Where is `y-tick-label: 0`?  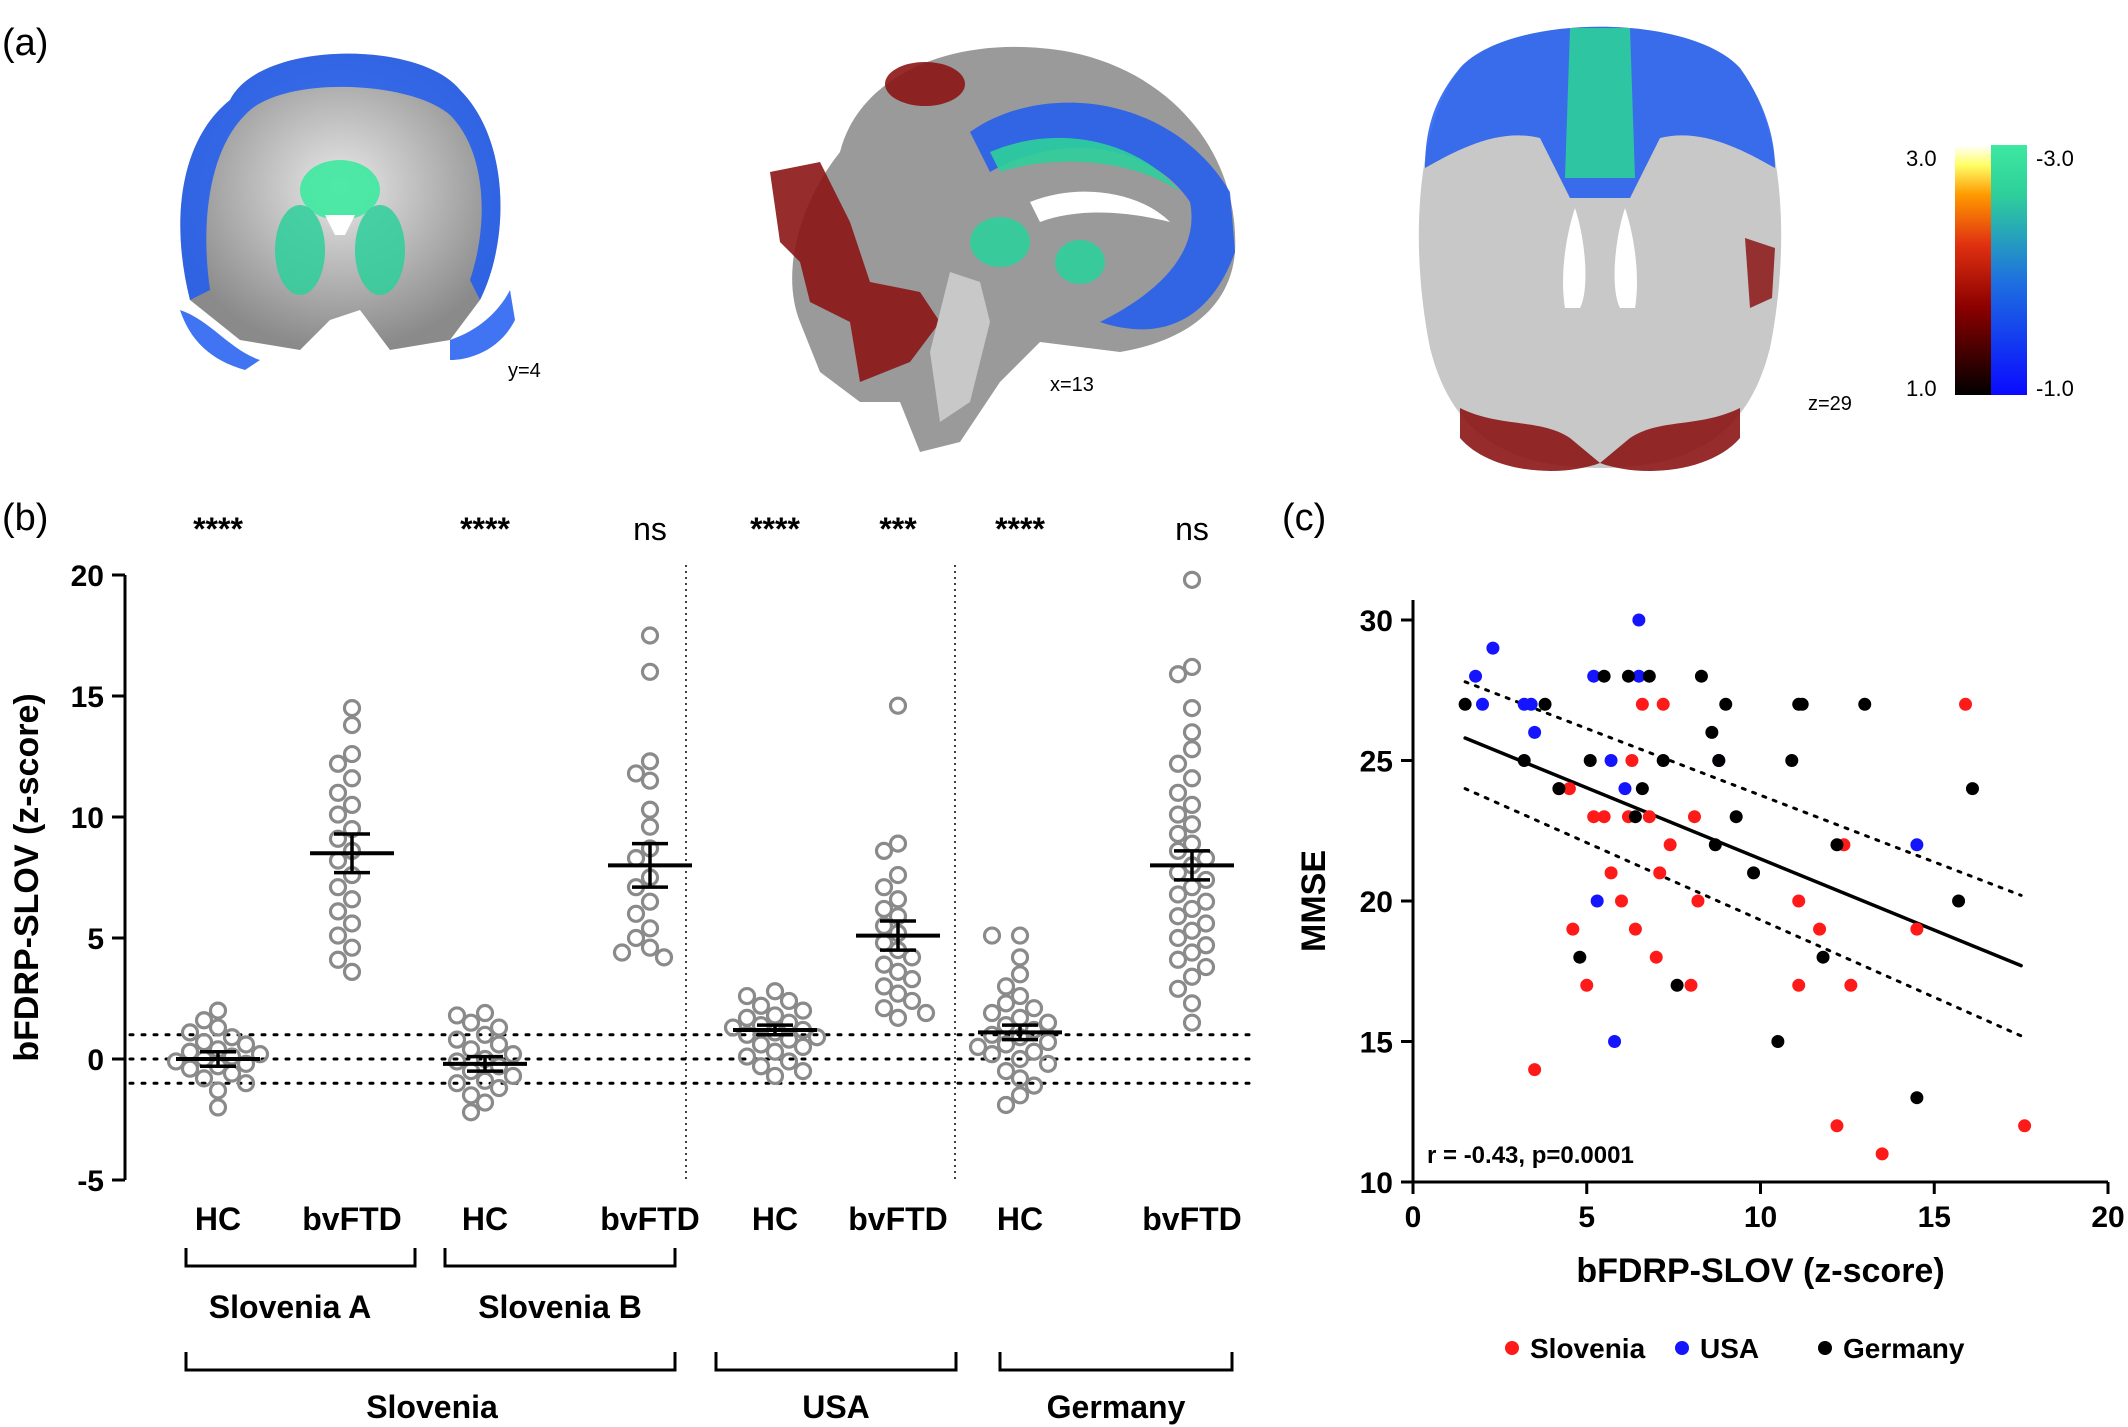 y-tick-label: 0 is located at coordinates (95, 1060).